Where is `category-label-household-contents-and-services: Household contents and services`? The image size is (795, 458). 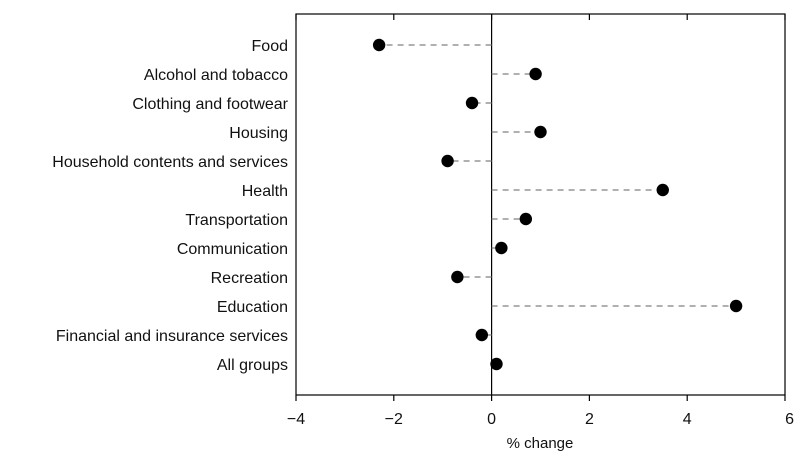 category-label-household-contents-and-services: Household contents and services is located at coordinates (170, 162).